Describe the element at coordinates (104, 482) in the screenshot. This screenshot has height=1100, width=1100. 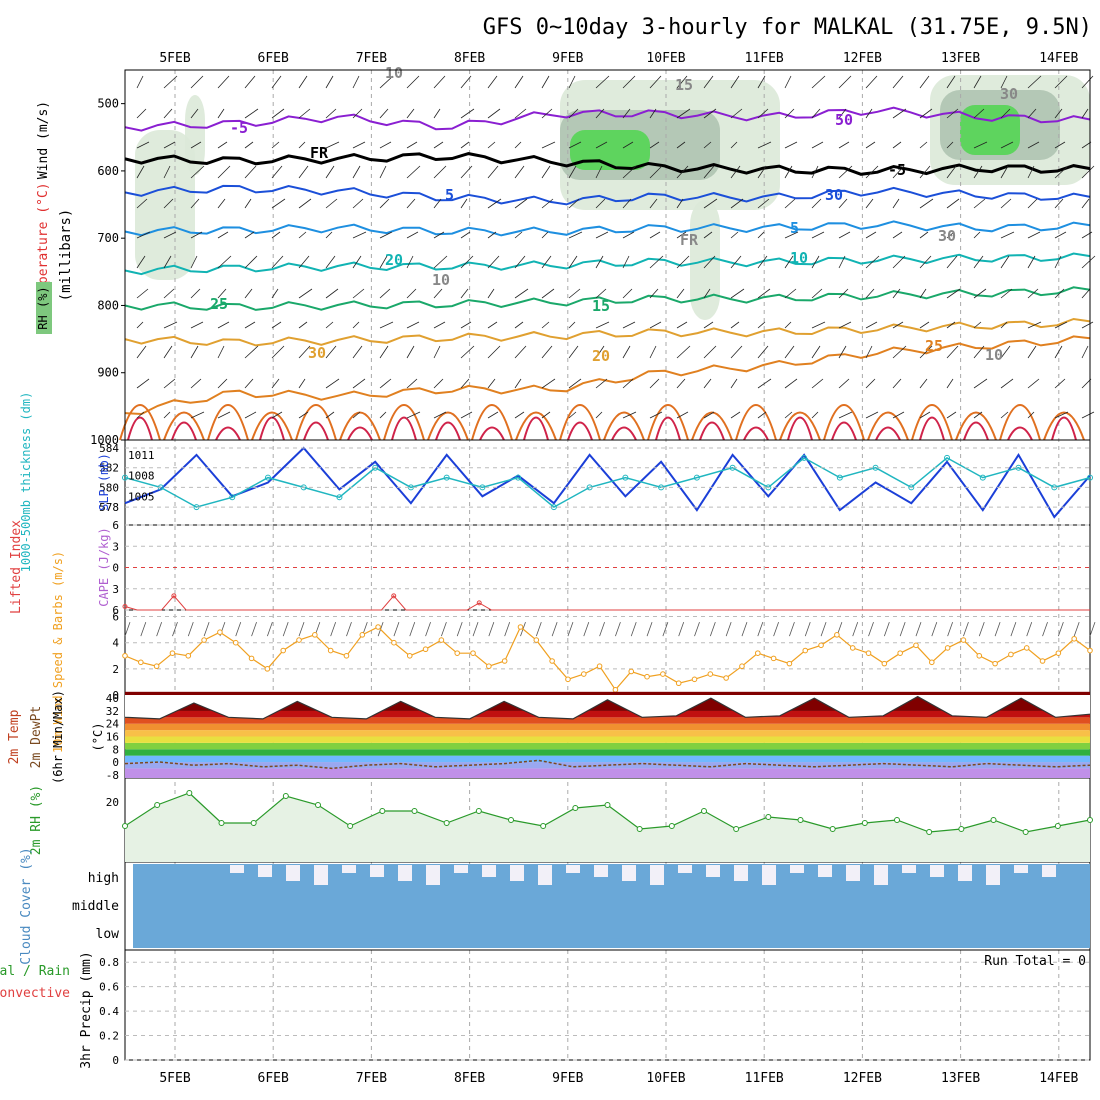
I see `slp-axis-label: SLP (mb)` at that location.